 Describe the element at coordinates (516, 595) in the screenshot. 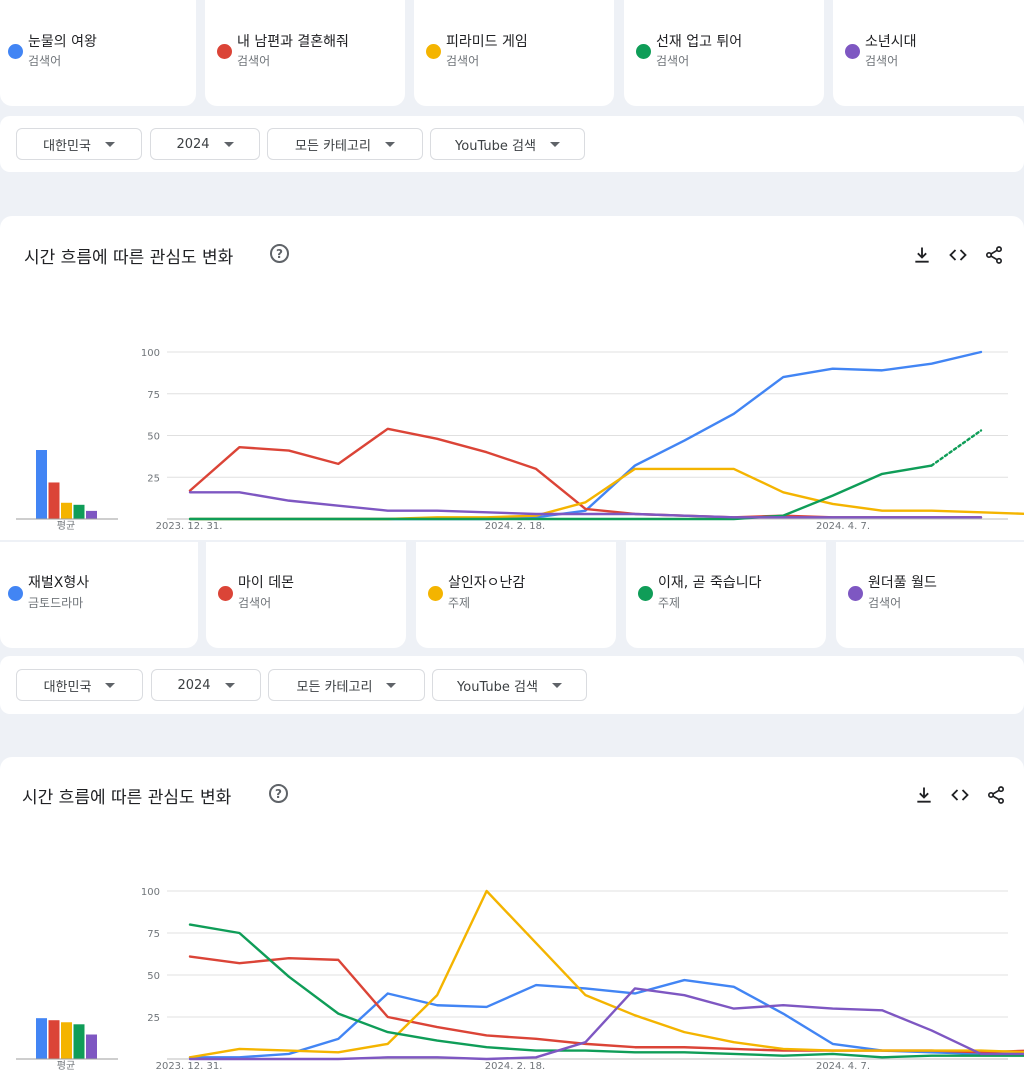

I see `term-card-3: 살인자ㅇ난감 주제` at that location.